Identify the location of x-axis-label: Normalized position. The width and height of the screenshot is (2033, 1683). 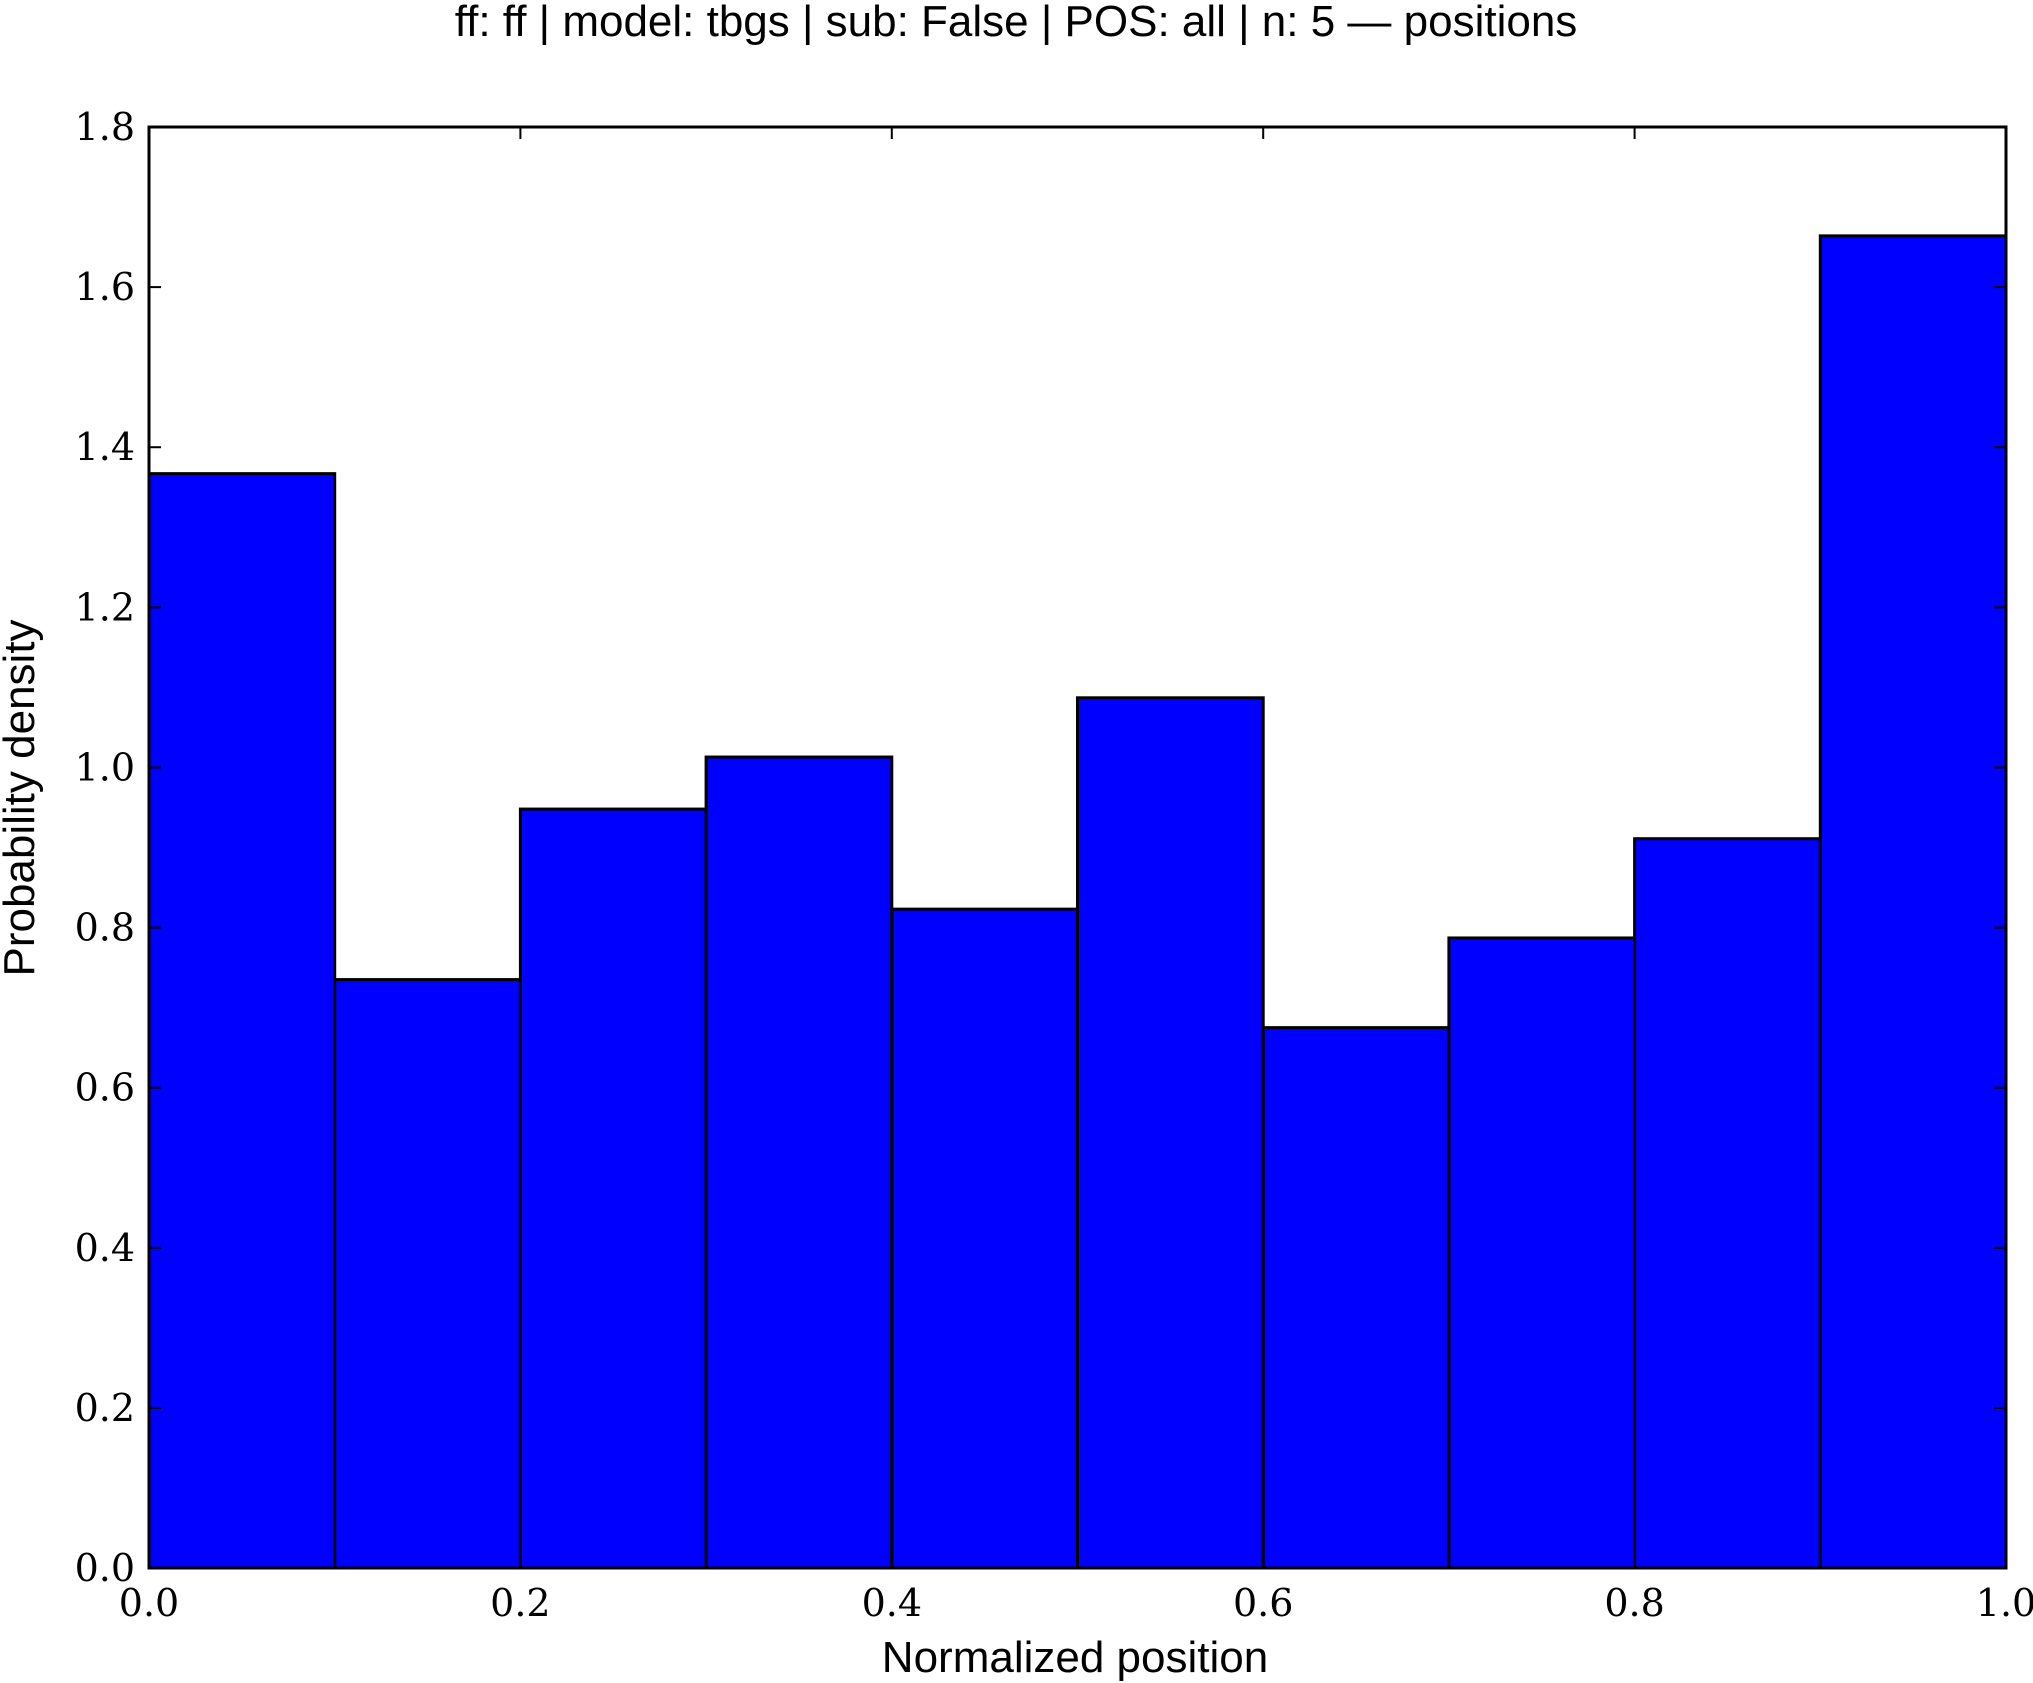
(1075, 1657).